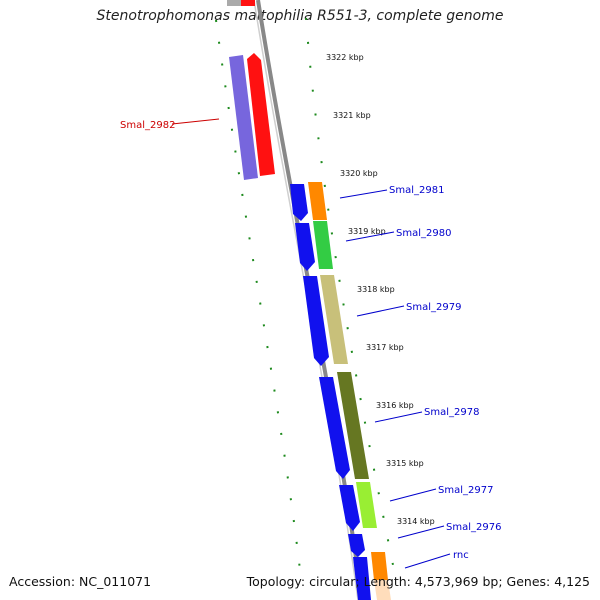  Describe the element at coordinates (416, 190) in the screenshot. I see `gene-label: Smal_2981` at that location.